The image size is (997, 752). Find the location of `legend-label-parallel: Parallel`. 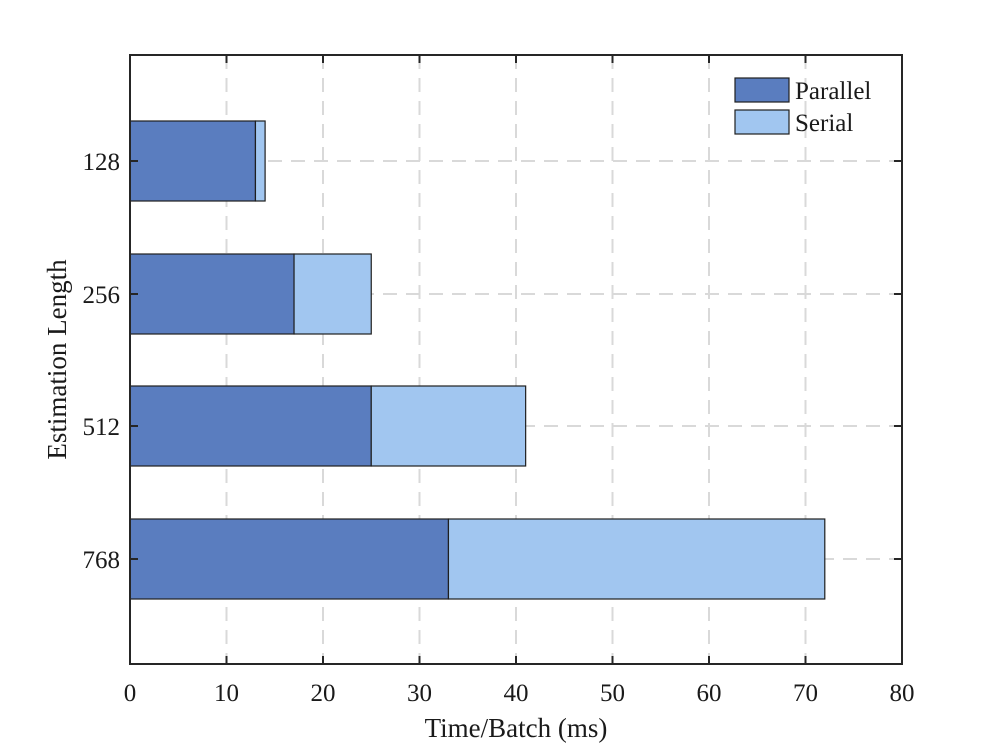

legend-label-parallel: Parallel is located at coordinates (833, 91).